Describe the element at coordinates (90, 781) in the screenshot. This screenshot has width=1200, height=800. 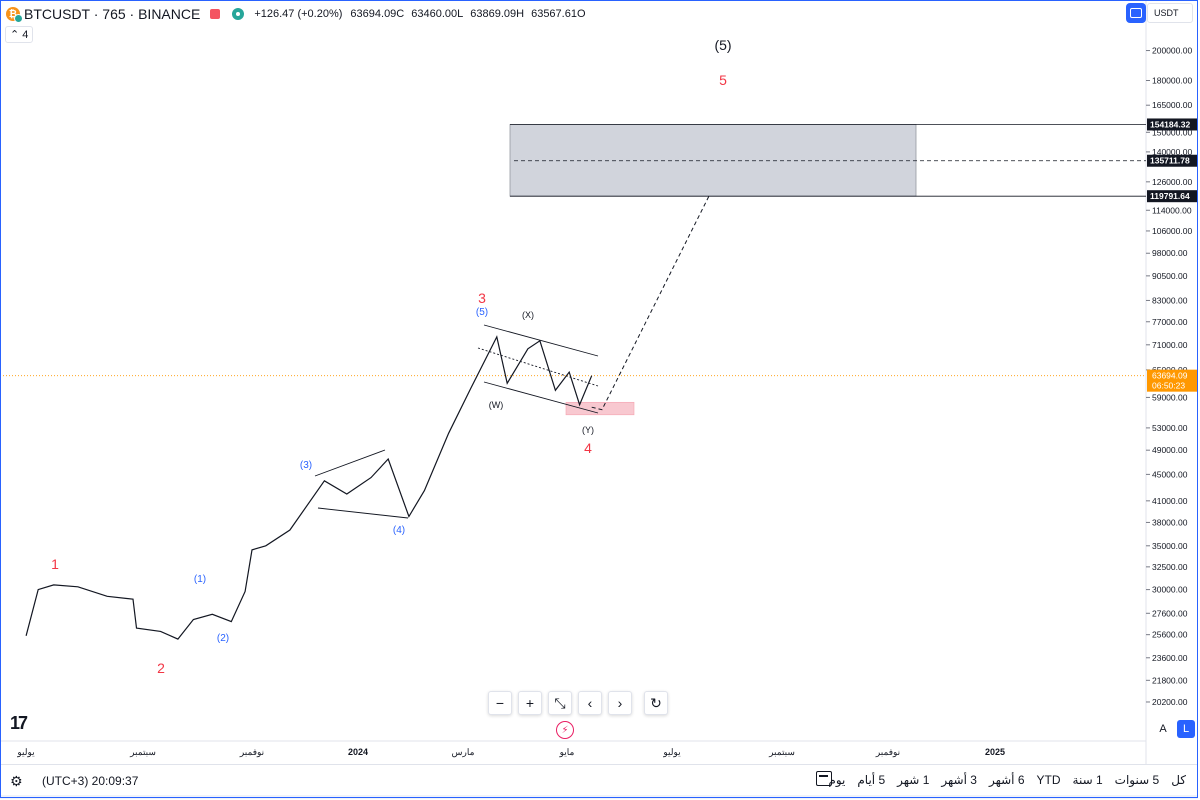
I see `timezone-clock: (UTC+3) 20:09:37` at that location.